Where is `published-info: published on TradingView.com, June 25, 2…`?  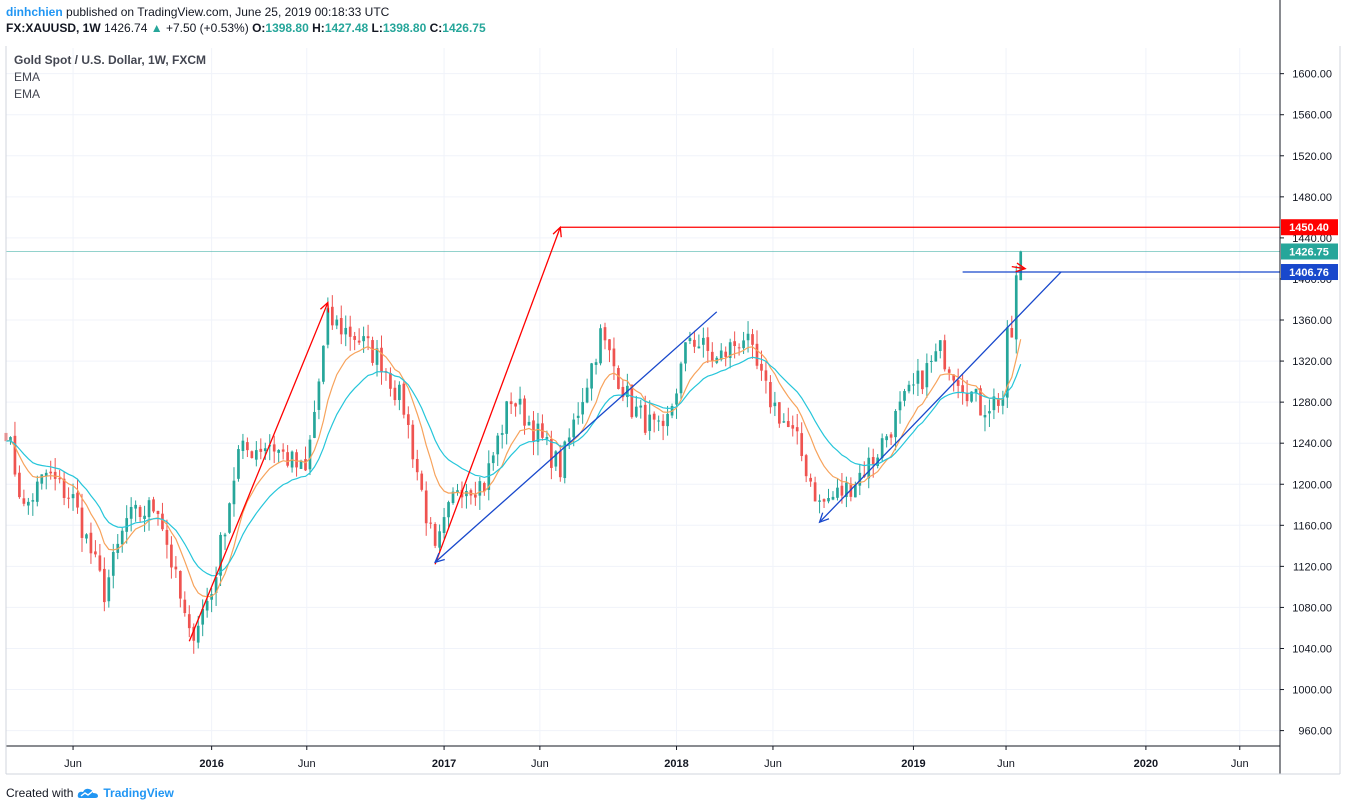
published-info: published on TradingView.com, June 25, 2… is located at coordinates (228, 12).